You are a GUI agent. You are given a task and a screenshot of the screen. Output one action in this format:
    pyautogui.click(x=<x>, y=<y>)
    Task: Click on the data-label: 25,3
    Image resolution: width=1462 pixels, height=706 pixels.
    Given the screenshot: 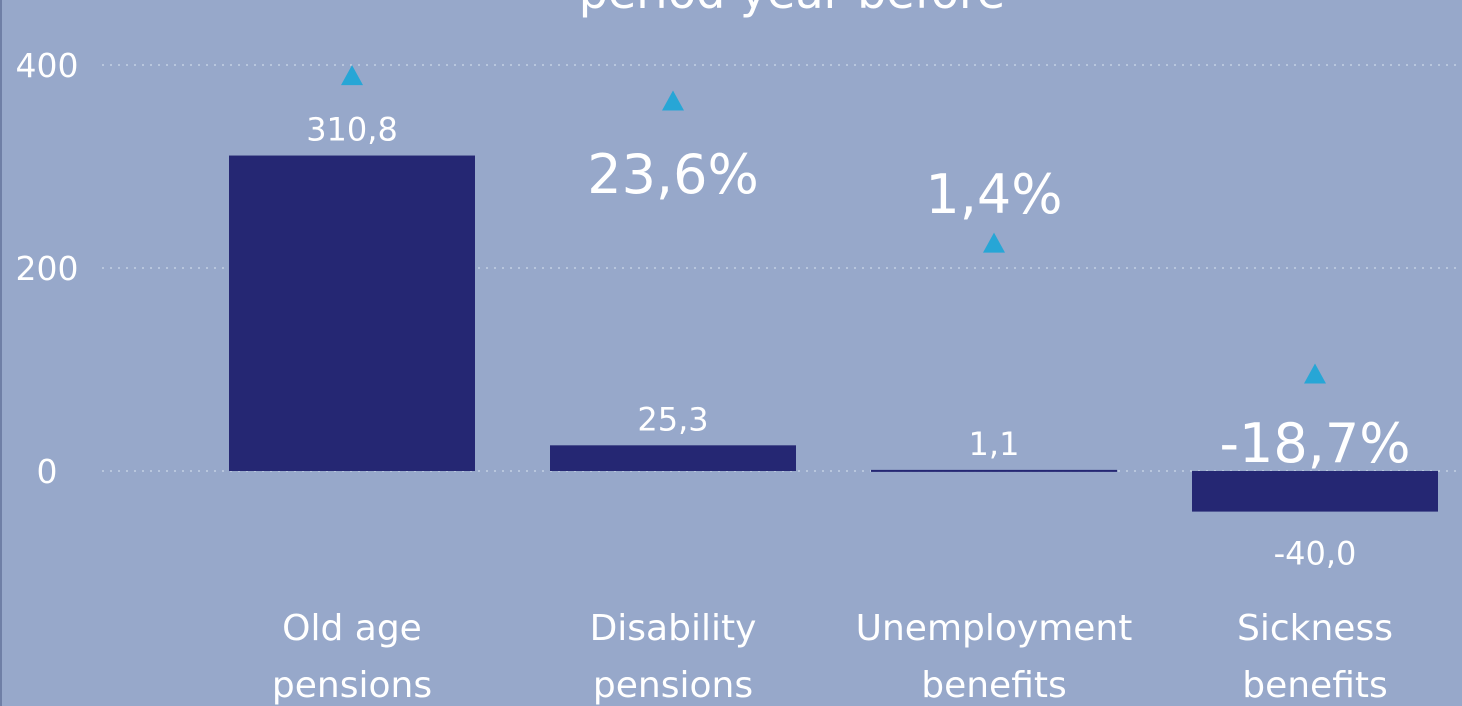 What is the action you would take?
    pyautogui.click(x=672, y=419)
    